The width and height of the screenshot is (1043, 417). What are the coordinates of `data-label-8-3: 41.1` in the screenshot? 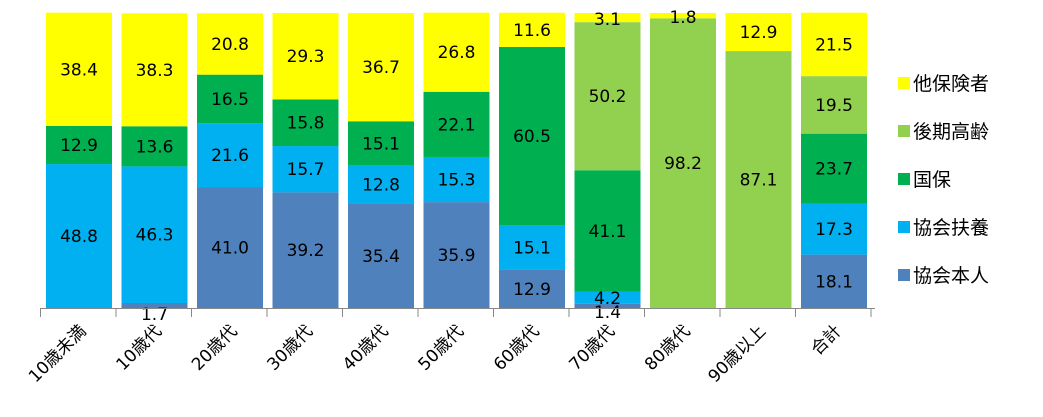 It's located at (608, 232).